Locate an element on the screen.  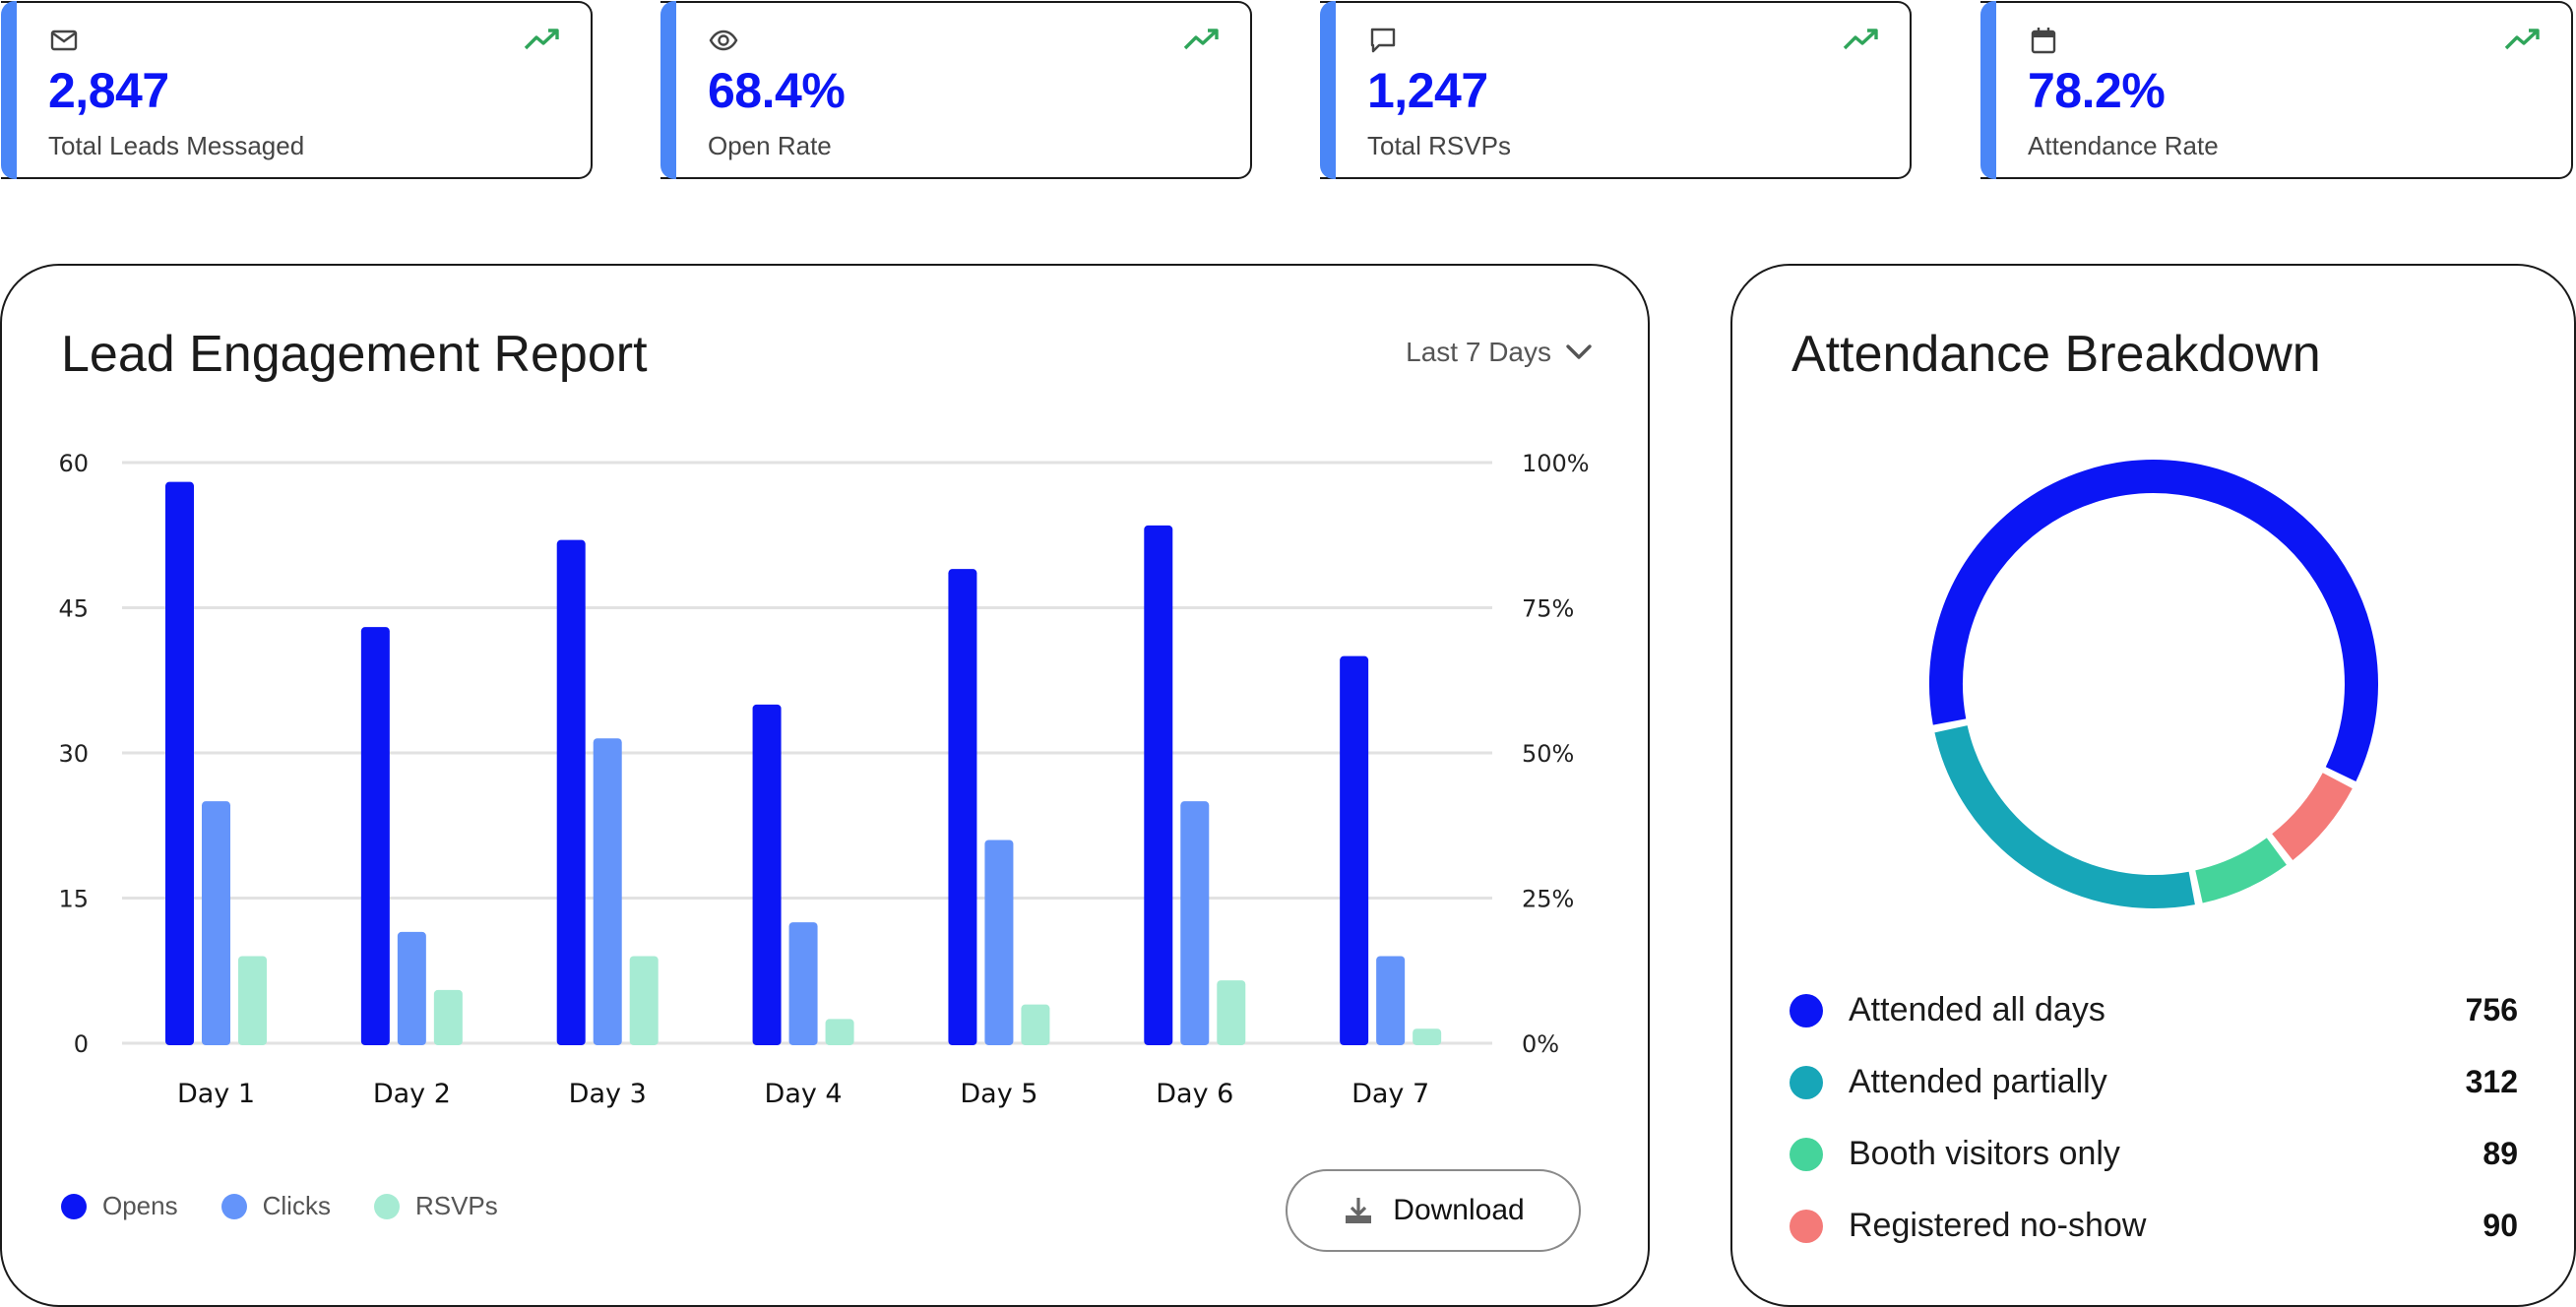
y-tick-label: 45 is located at coordinates (73, 609).